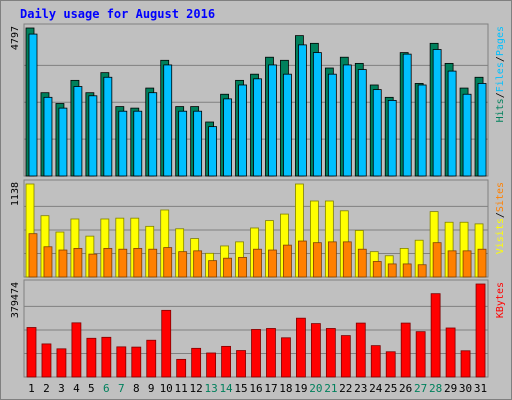 The image size is (512, 400). What do you see at coordinates (500, 110) in the screenshot?
I see `legend-hits: Hits` at bounding box center [500, 110].